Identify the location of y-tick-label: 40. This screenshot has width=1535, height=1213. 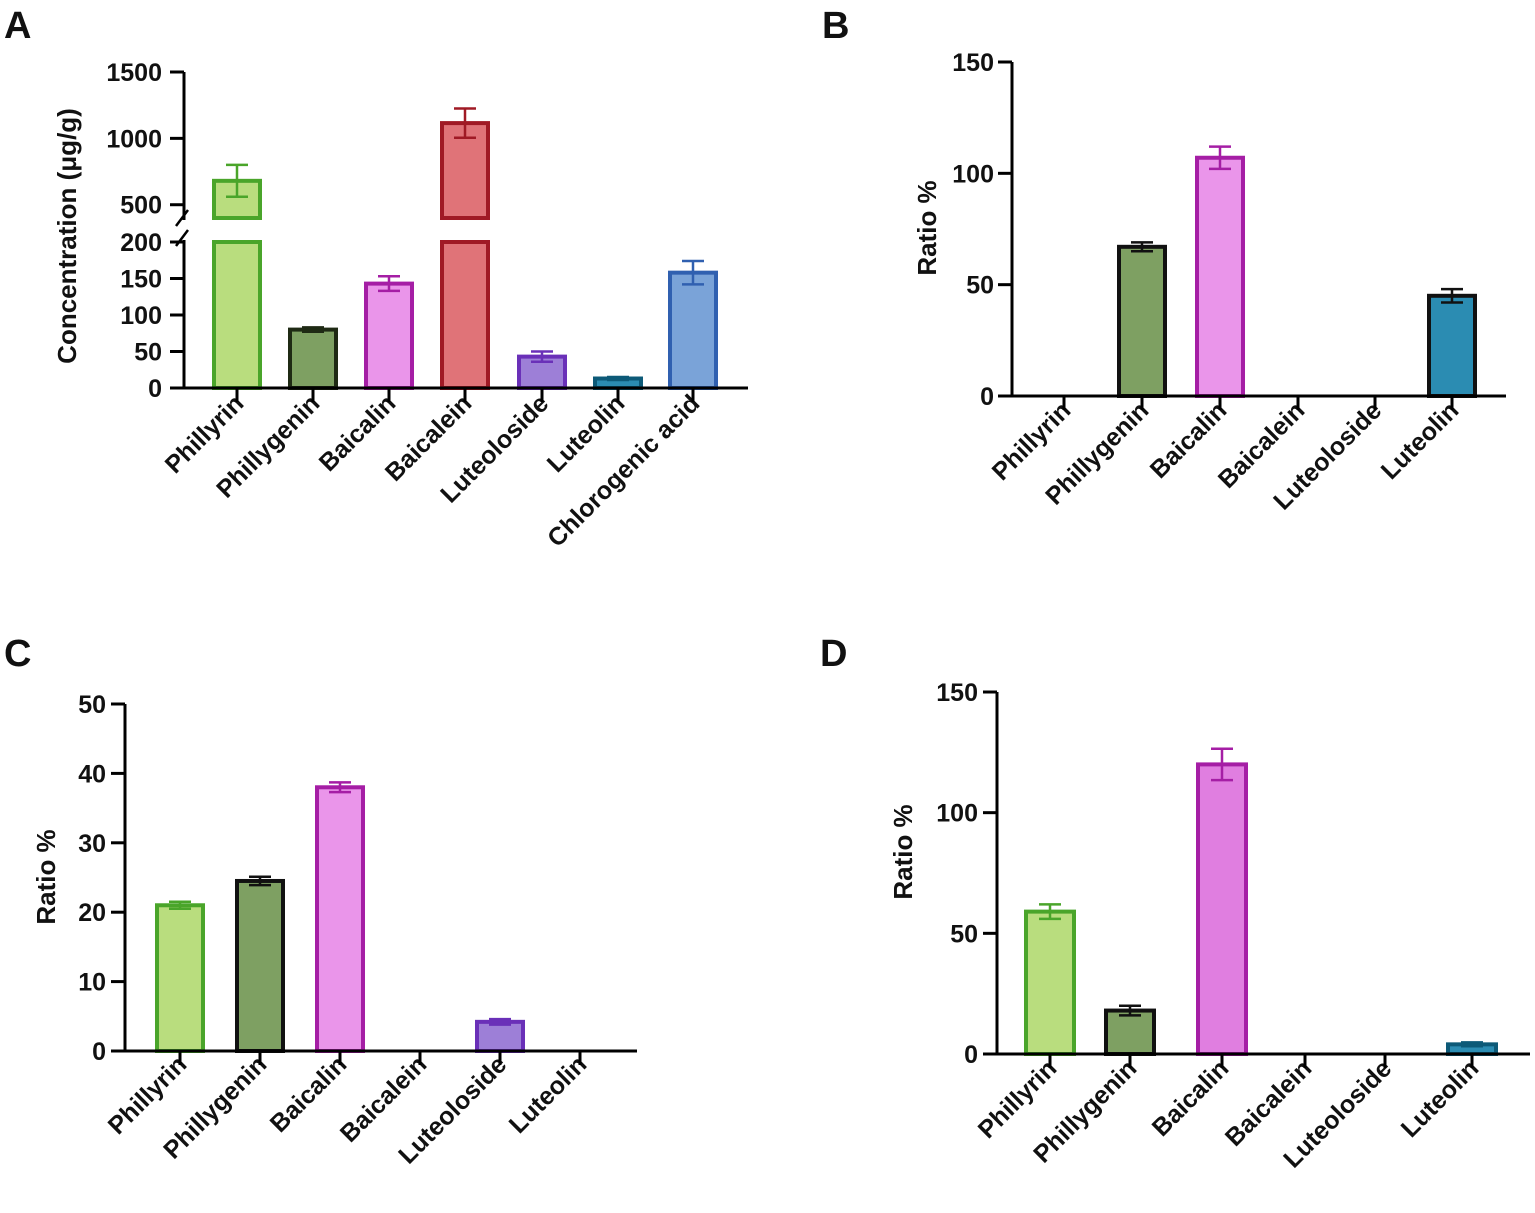
(92, 774).